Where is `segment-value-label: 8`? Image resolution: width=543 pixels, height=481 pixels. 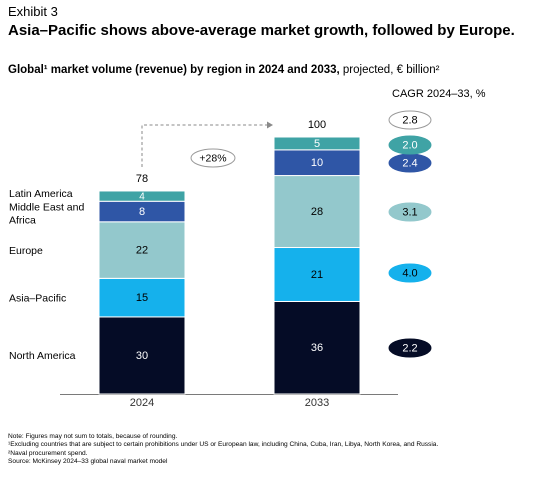
segment-value-label: 8 is located at coordinates (142, 212).